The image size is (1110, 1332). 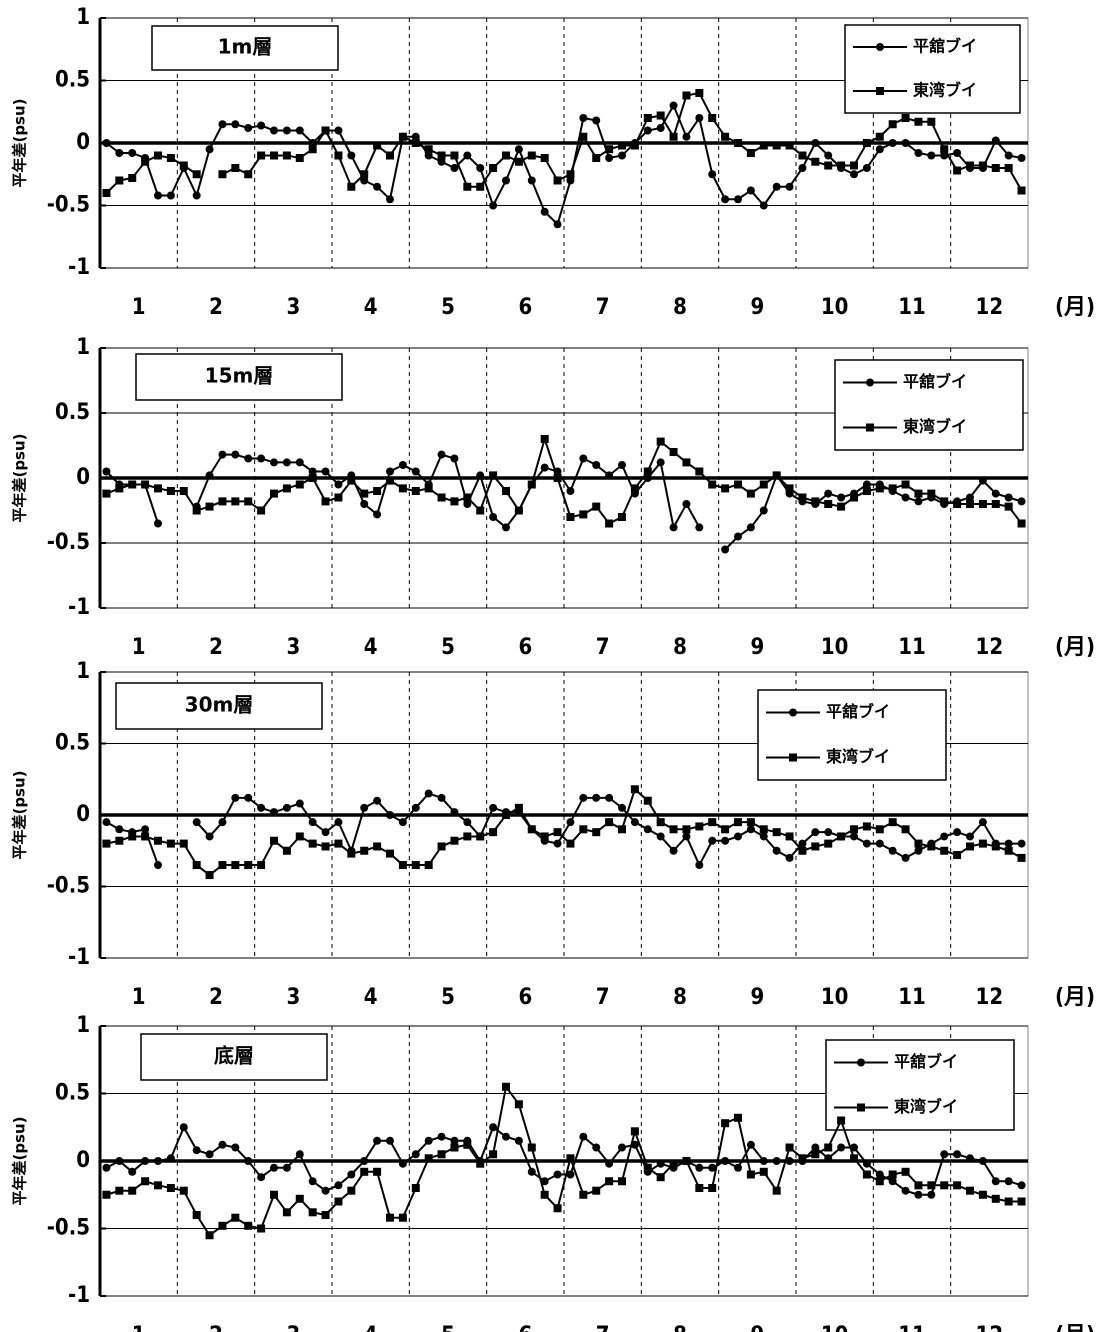 What do you see at coordinates (219, 706) in the screenshot?
I see `title-box` at bounding box center [219, 706].